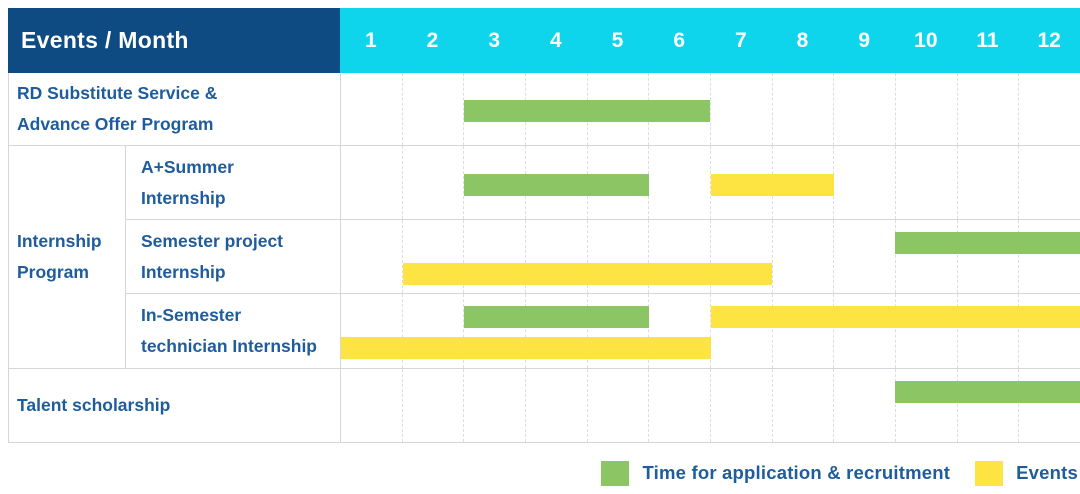 This screenshot has width=1080, height=494. What do you see at coordinates (66, 256) in the screenshot?
I see `group-label-internship-program: Internship Program` at bounding box center [66, 256].